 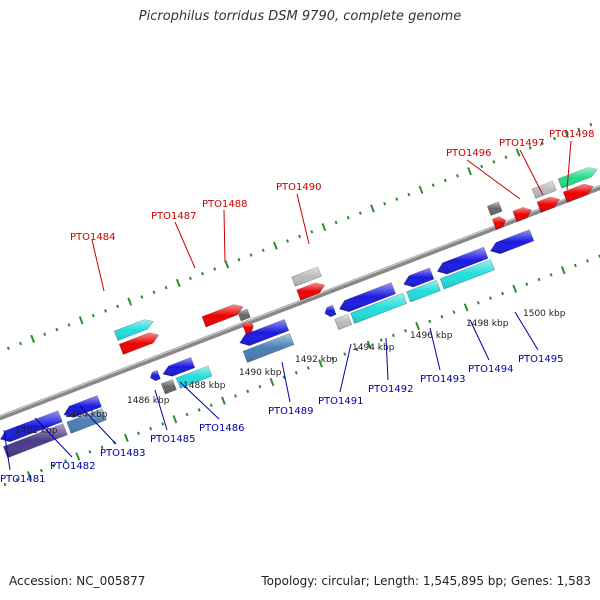 What do you see at coordinates (221, 428) in the screenshot?
I see `gene-label-rev-5: PTO1486` at bounding box center [221, 428].